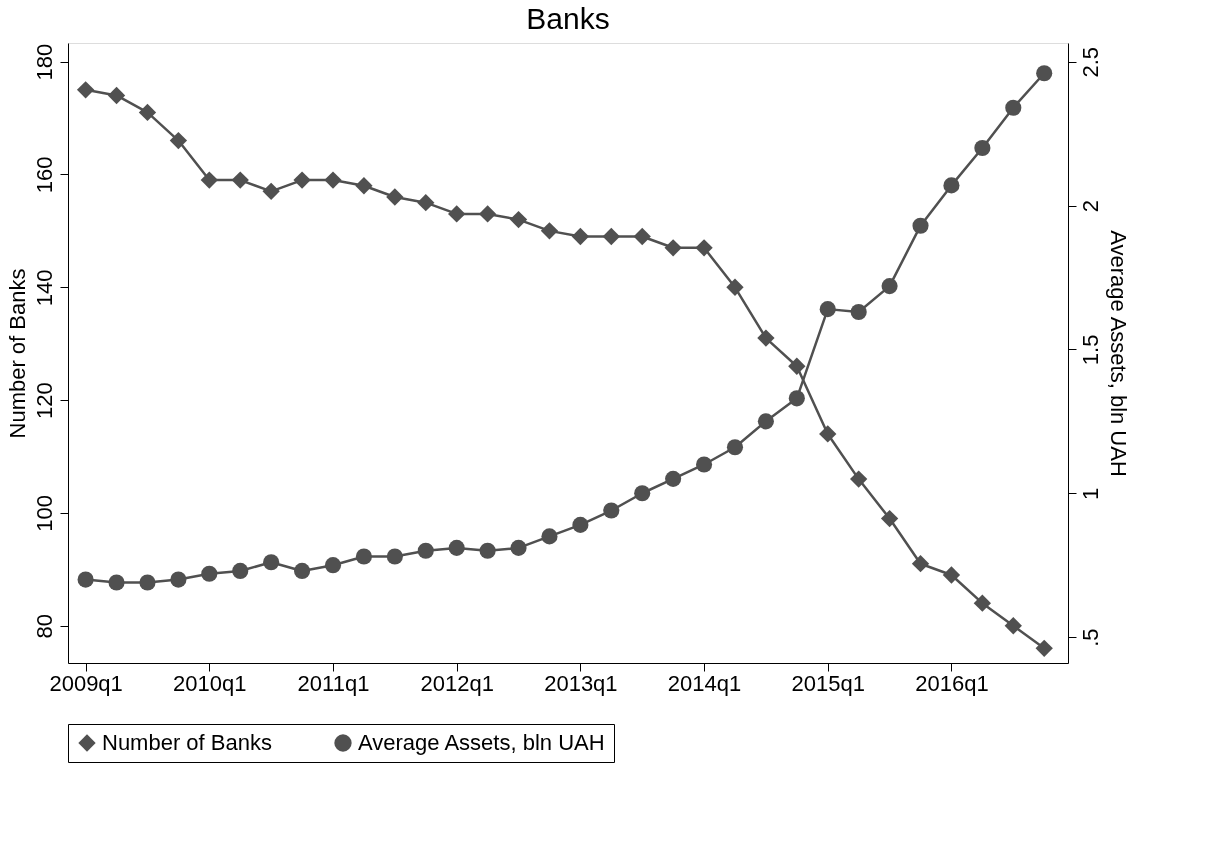 The height and width of the screenshot is (851, 1208). Describe the element at coordinates (1090, 493) in the screenshot. I see `y2-tick-label: 1` at that location.